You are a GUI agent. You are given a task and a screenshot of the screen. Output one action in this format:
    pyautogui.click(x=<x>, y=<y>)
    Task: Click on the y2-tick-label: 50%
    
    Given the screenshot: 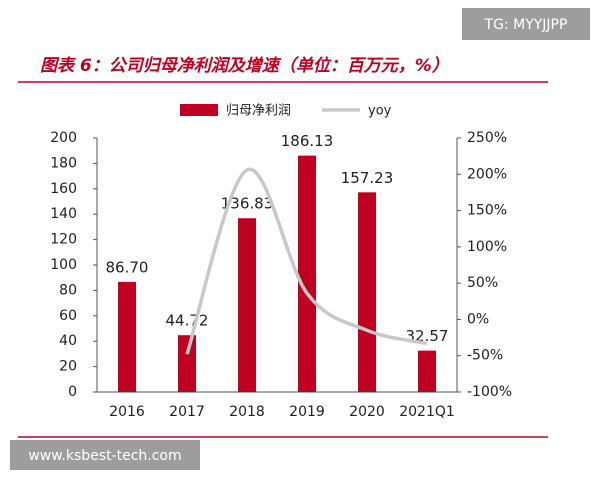 What is the action you would take?
    pyautogui.click(x=482, y=283)
    